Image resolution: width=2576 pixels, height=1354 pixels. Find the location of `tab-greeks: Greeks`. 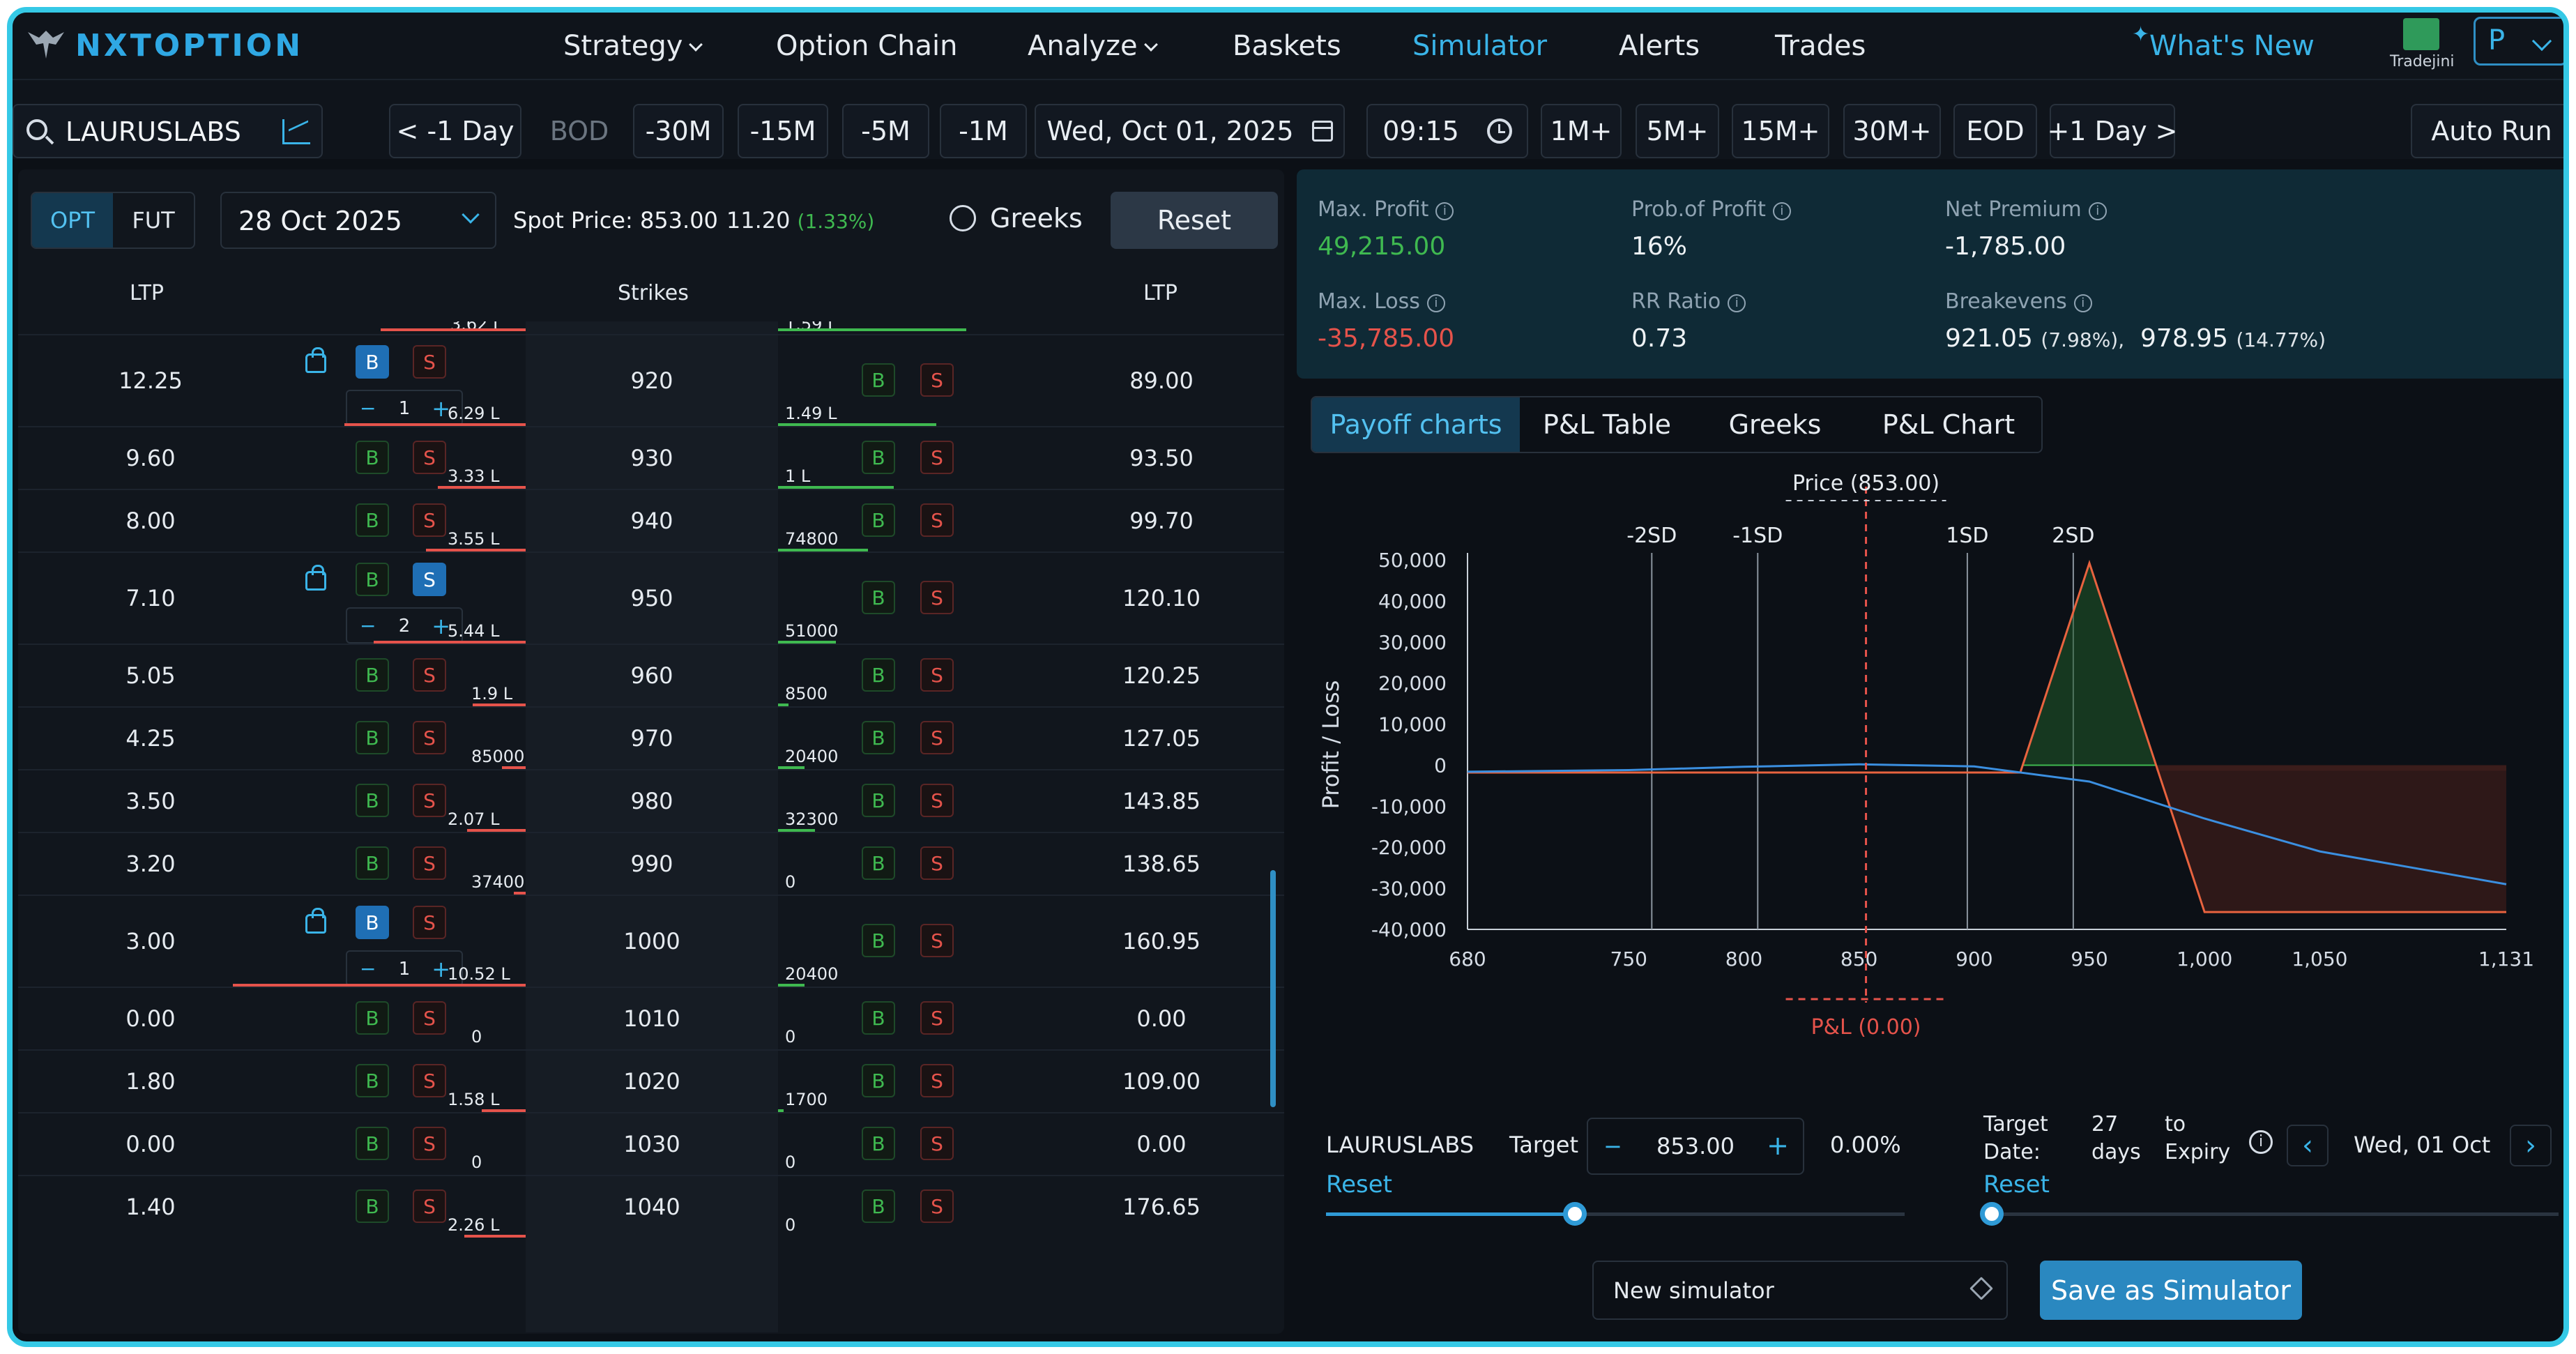

tab-greeks: Greeks is located at coordinates (1775, 424).